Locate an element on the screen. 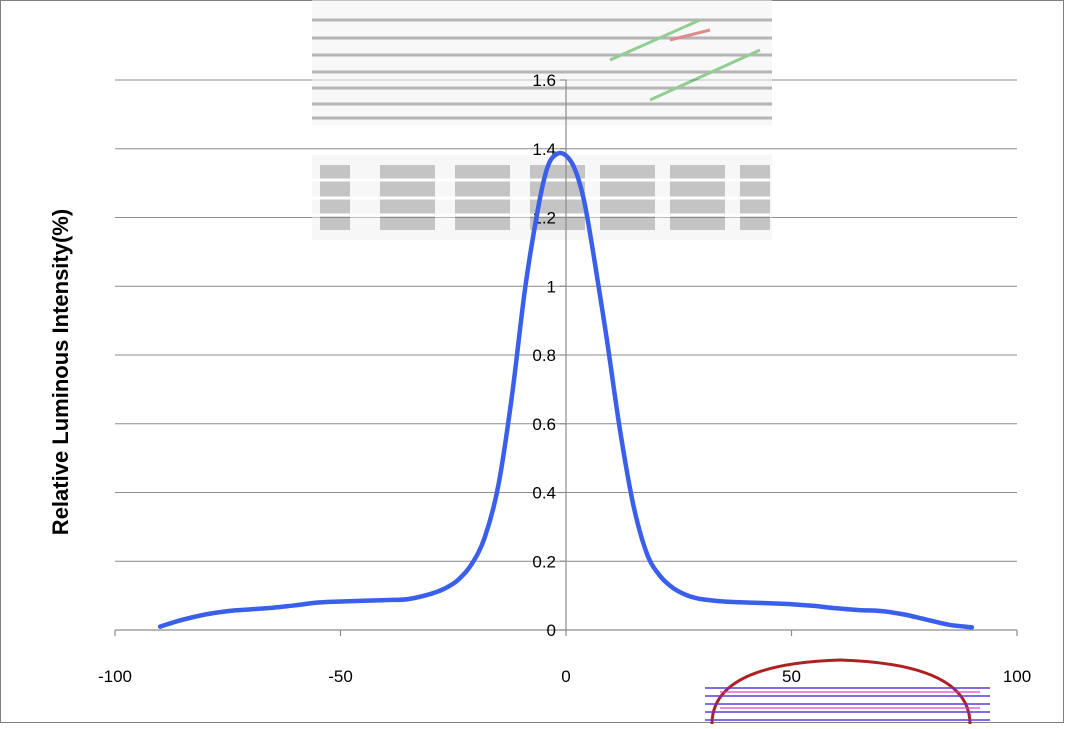 Image resolution: width=1065 pixels, height=729 pixels. y-tick-label-8: 1.6 is located at coordinates (544, 80).